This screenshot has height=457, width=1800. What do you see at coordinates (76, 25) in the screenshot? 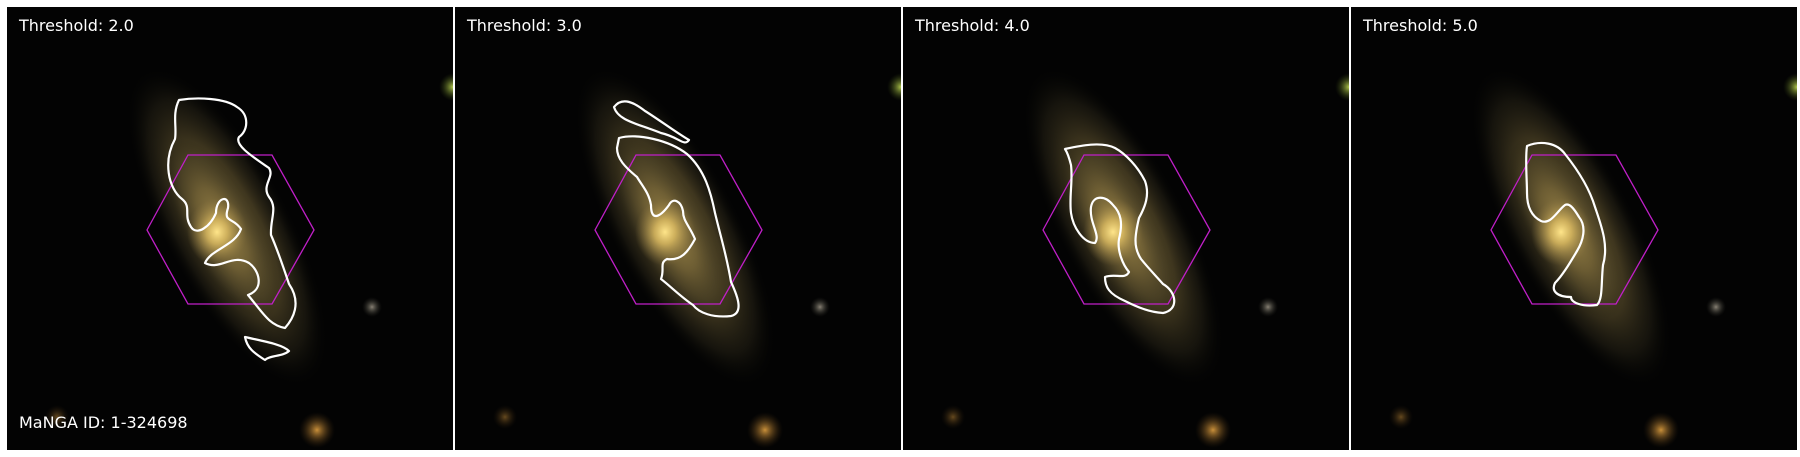
I see `threshold-label: Threshold: 2.0` at bounding box center [76, 25].